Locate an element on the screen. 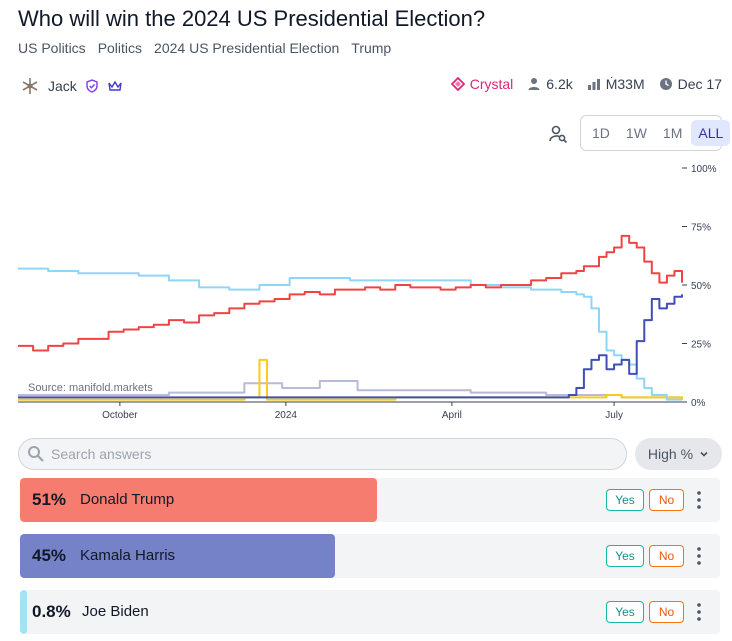  shield-icon is located at coordinates (92, 86).